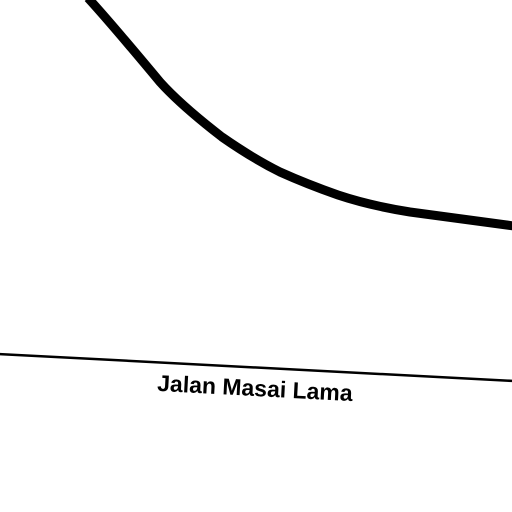  I want to click on jalan-masai-lama-road, so click(256, 367).